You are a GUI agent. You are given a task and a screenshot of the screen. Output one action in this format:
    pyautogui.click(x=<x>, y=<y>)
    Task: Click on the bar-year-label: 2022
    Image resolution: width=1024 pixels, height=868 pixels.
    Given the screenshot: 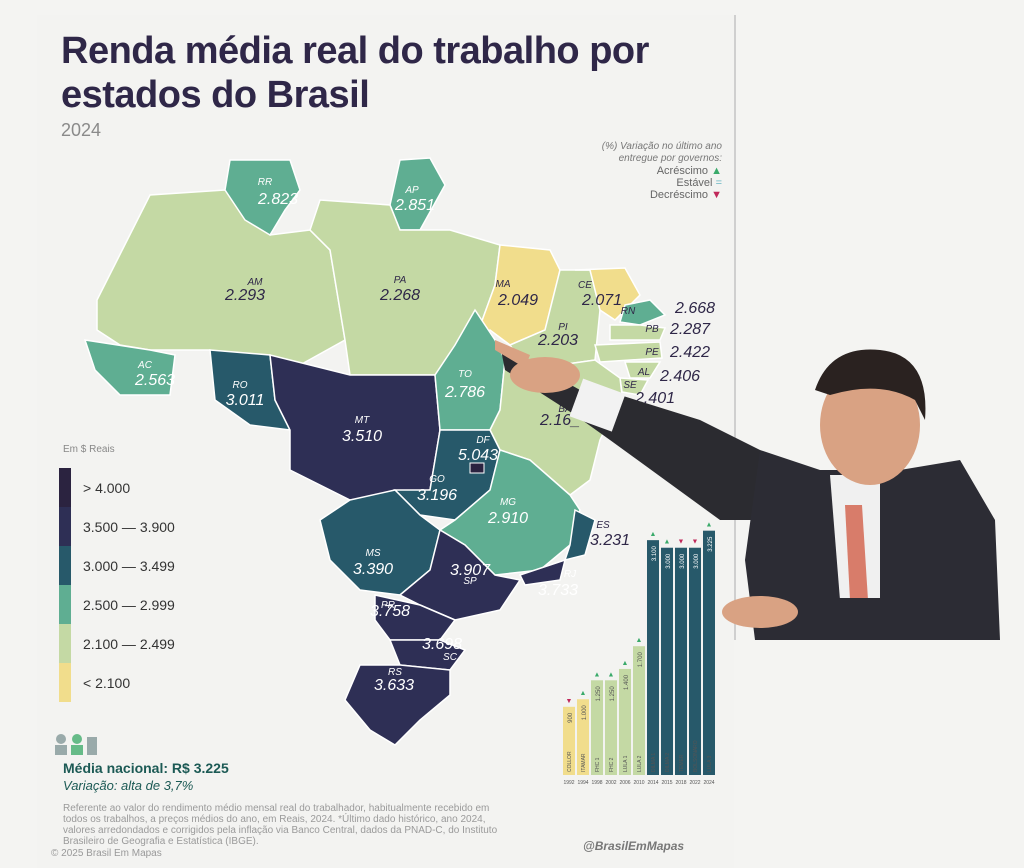 What is the action you would take?
    pyautogui.click(x=694, y=783)
    